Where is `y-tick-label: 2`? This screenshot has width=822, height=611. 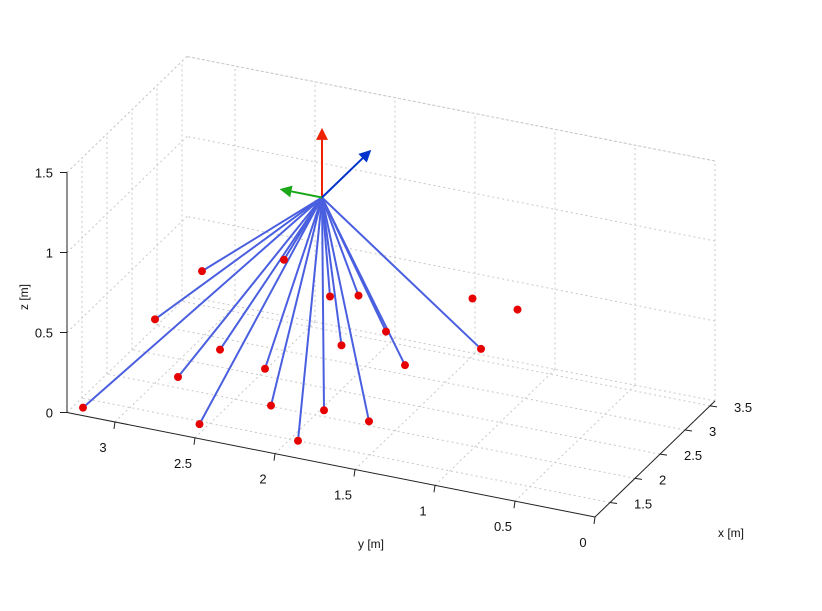
y-tick-label: 2 is located at coordinates (262, 479).